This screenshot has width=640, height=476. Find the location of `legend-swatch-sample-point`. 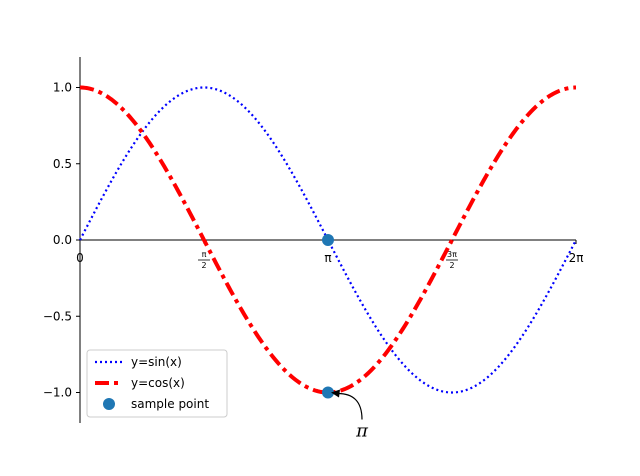

legend-swatch-sample-point is located at coordinates (109, 404).